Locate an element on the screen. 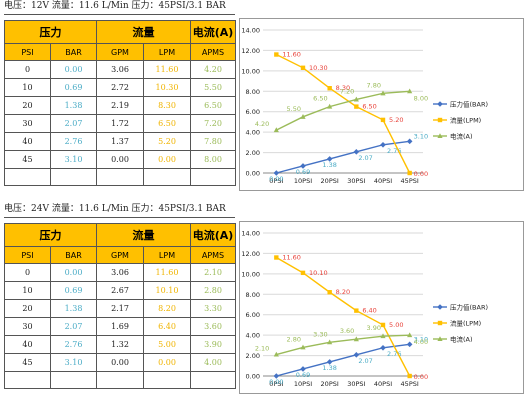 The height and width of the screenshot is (400, 527). data-label: 10.30 is located at coordinates (318, 68).